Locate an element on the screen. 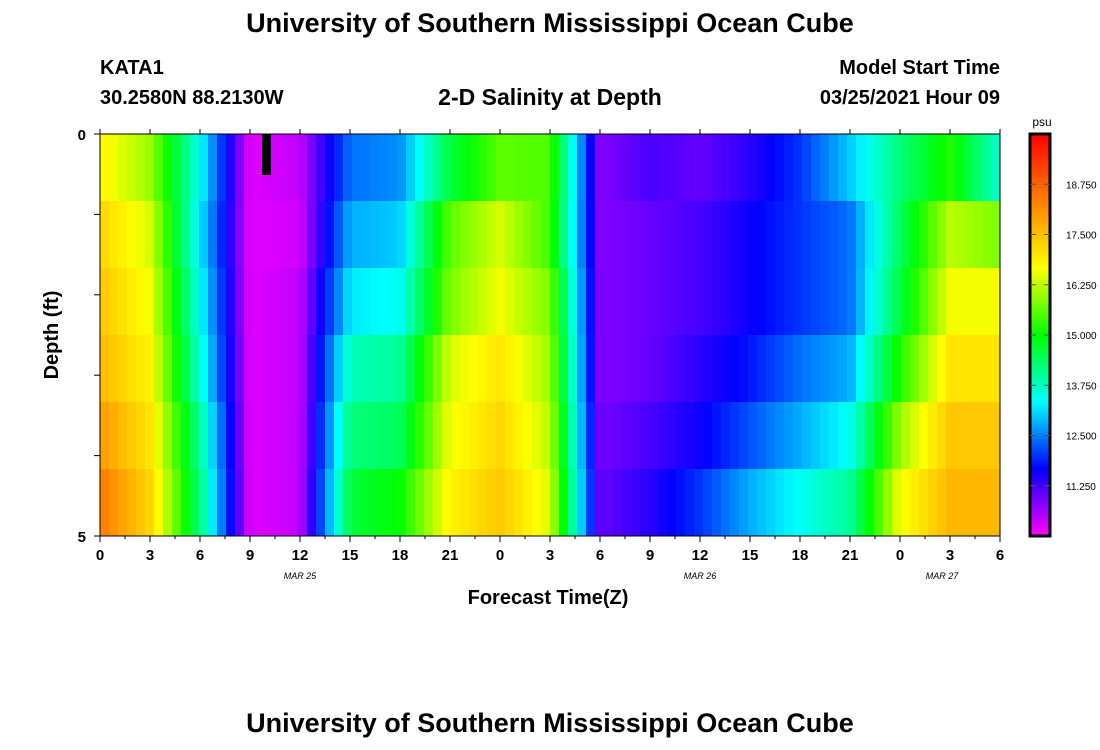 This screenshot has height=750, width=1100. x-tick-label: 18 is located at coordinates (400, 555).